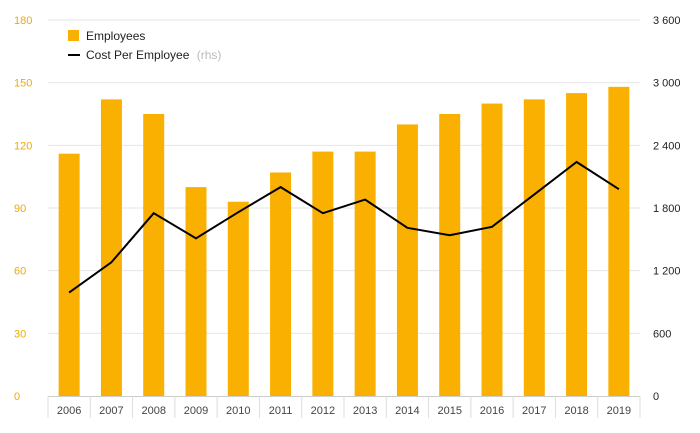  What do you see at coordinates (449, 411) in the screenshot?
I see `x-tick-label: 2015` at bounding box center [449, 411].